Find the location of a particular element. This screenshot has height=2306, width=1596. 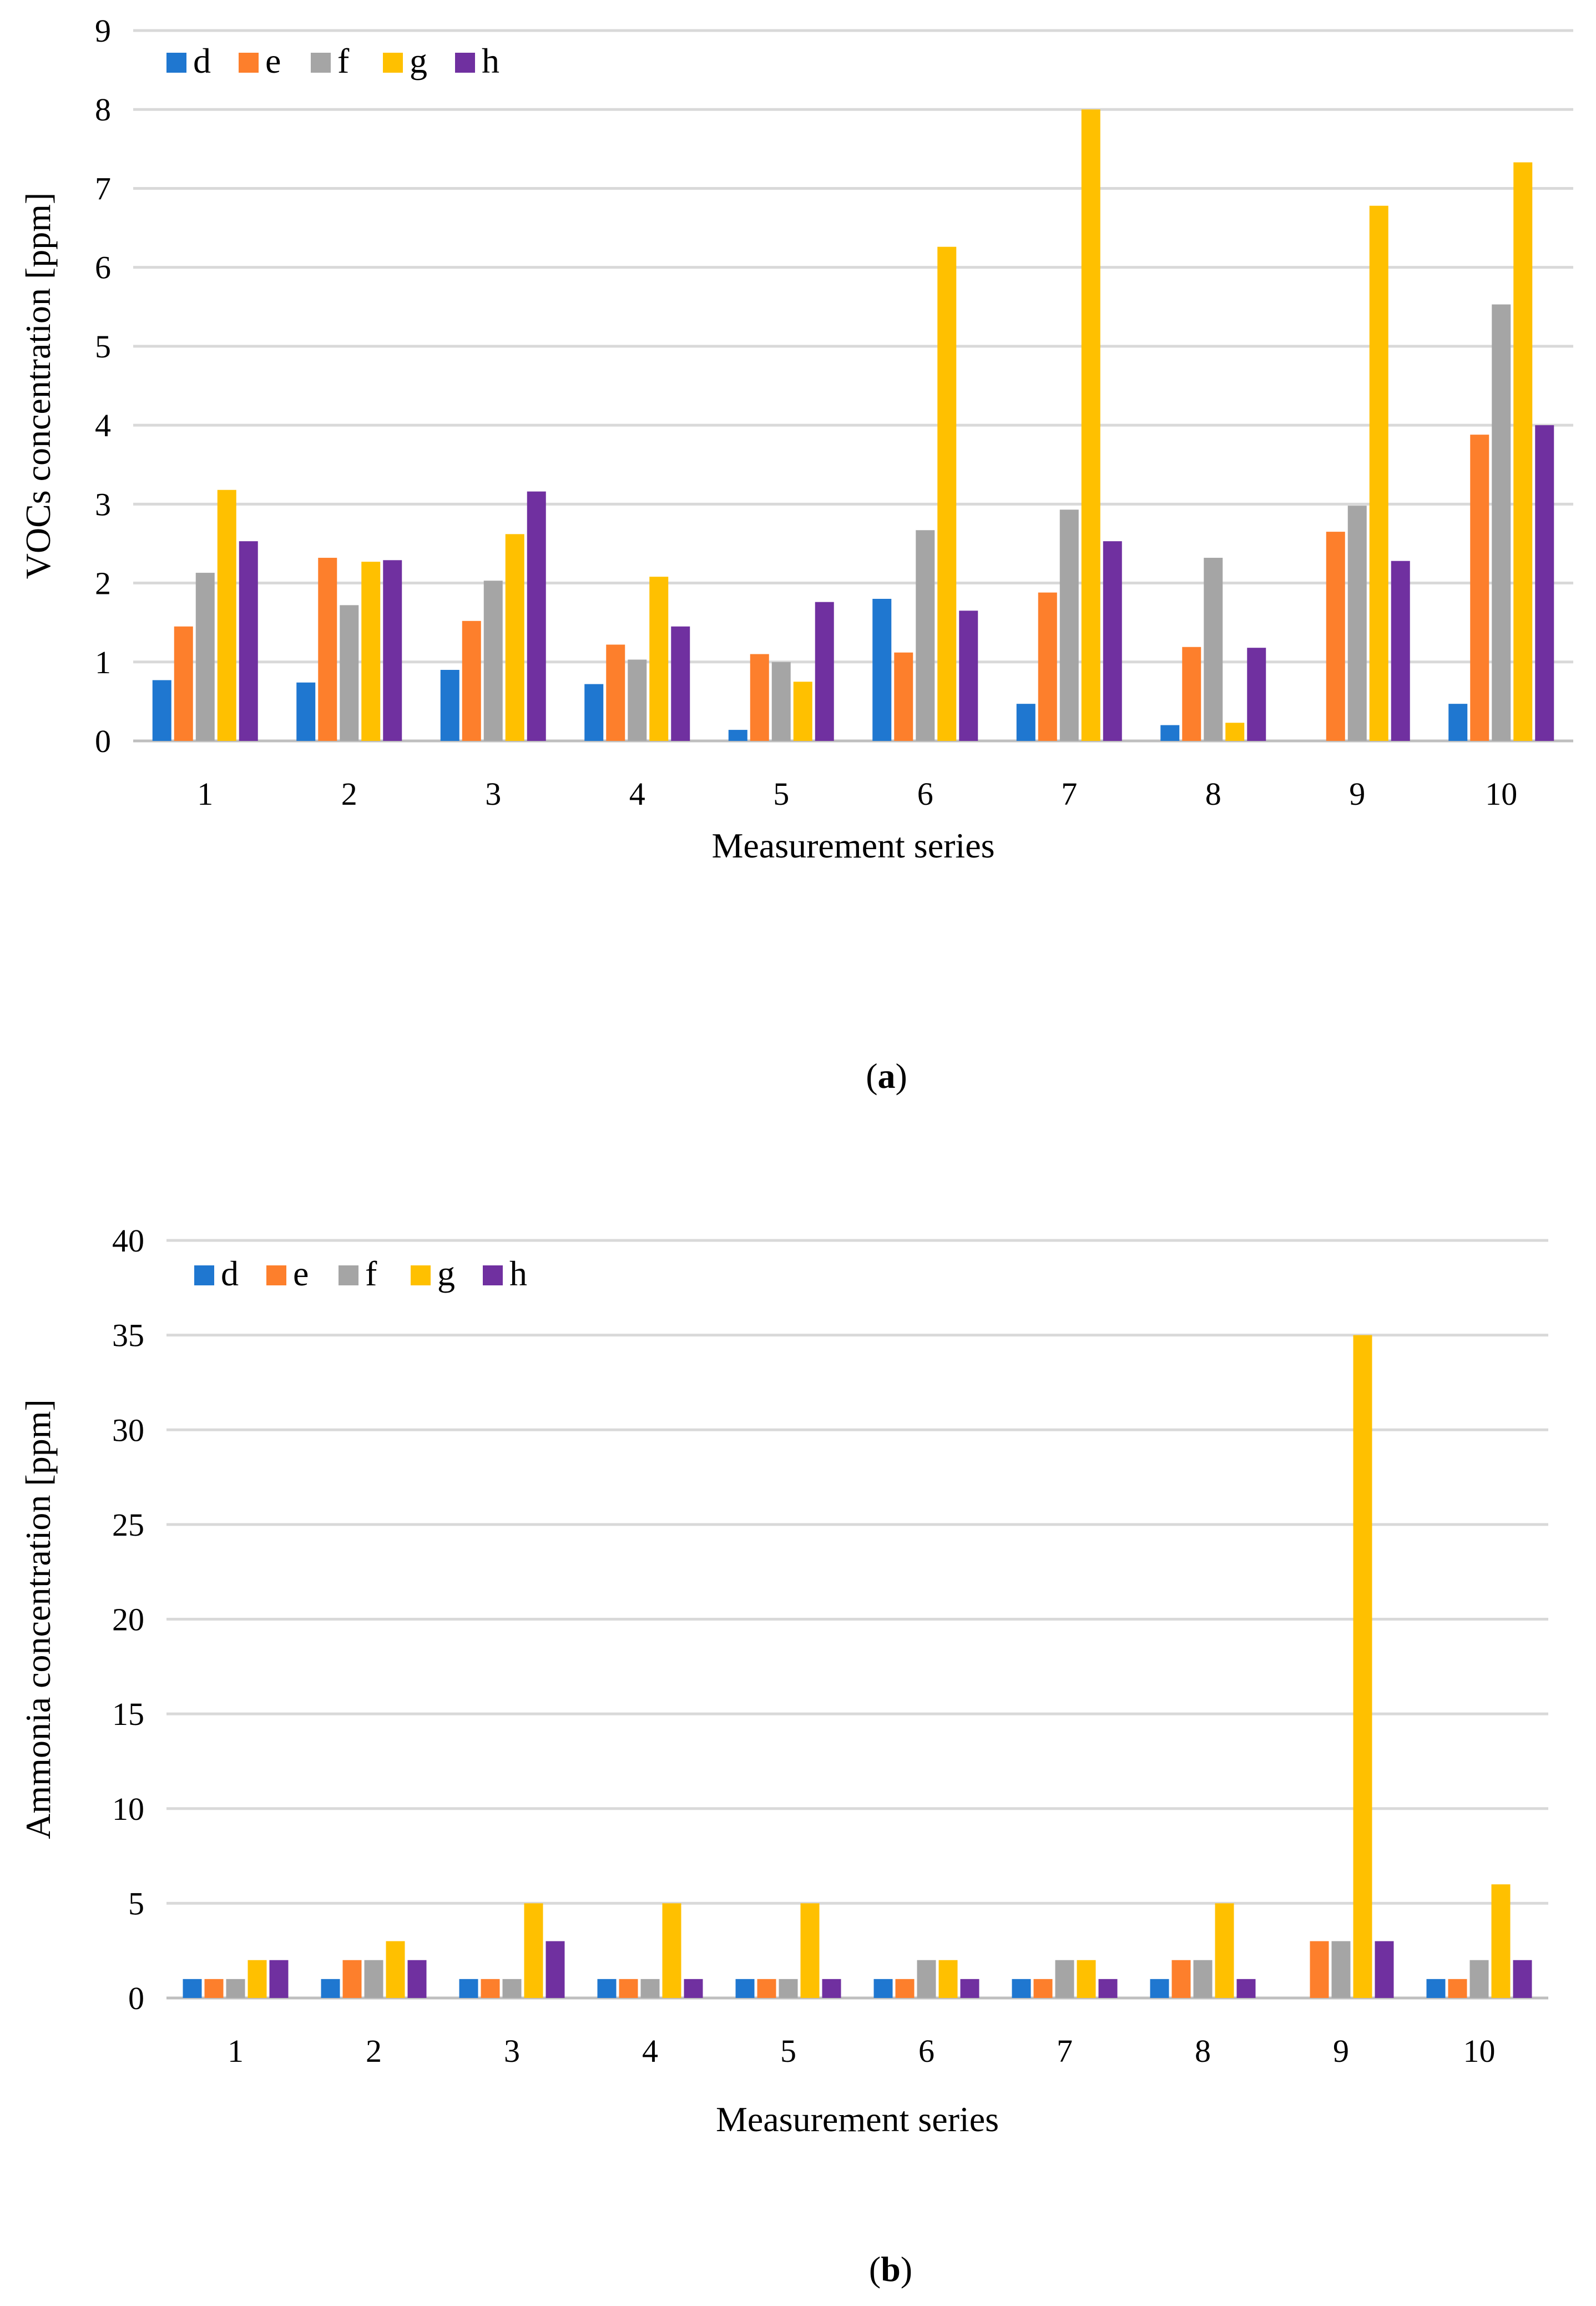

x-tick-label: 4 is located at coordinates (637, 794).